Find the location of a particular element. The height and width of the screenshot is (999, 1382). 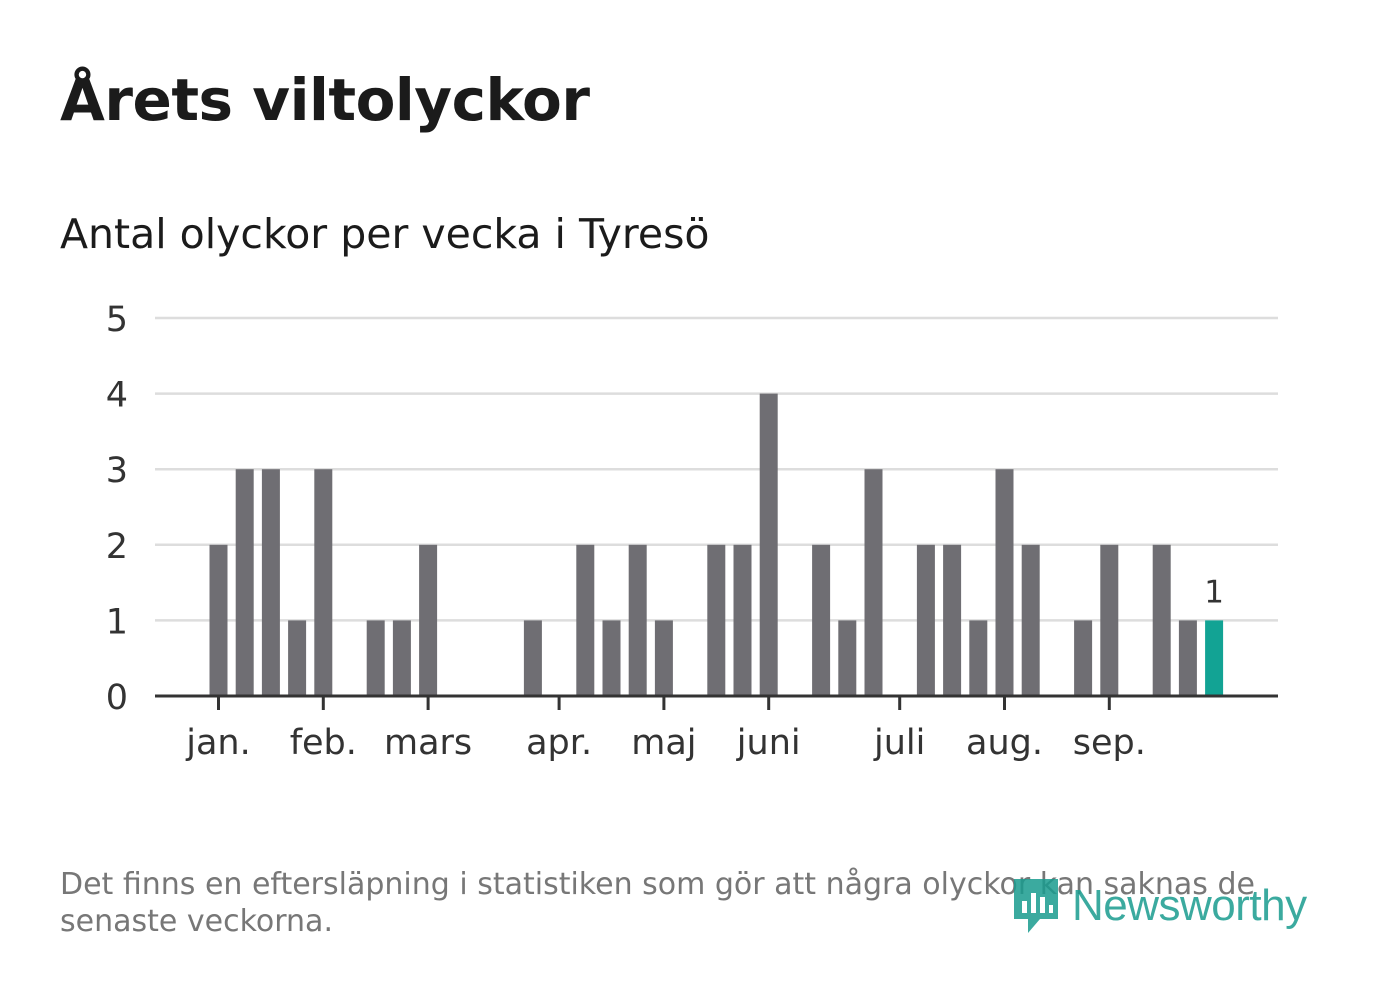

chart-title: Årets viltolyckor is located at coordinates (325, 100).